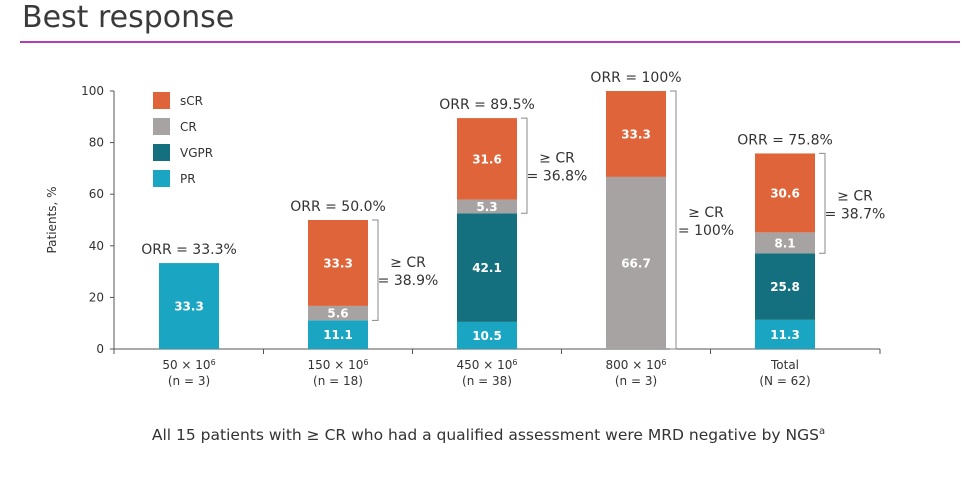 This screenshot has width=977, height=481. Describe the element at coordinates (92, 91) in the screenshot. I see `y-tick-label: 100` at that location.